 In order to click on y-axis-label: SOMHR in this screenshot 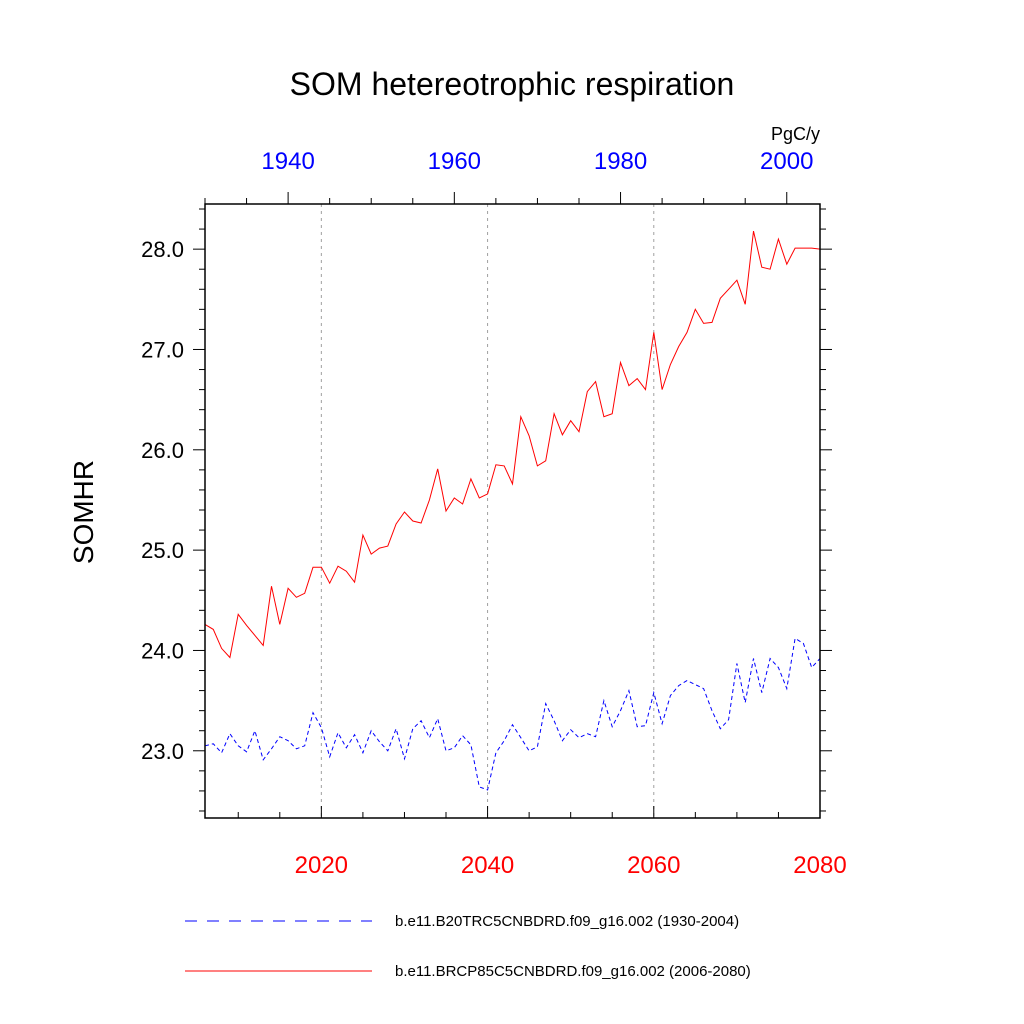, I will do `click(83, 512)`.